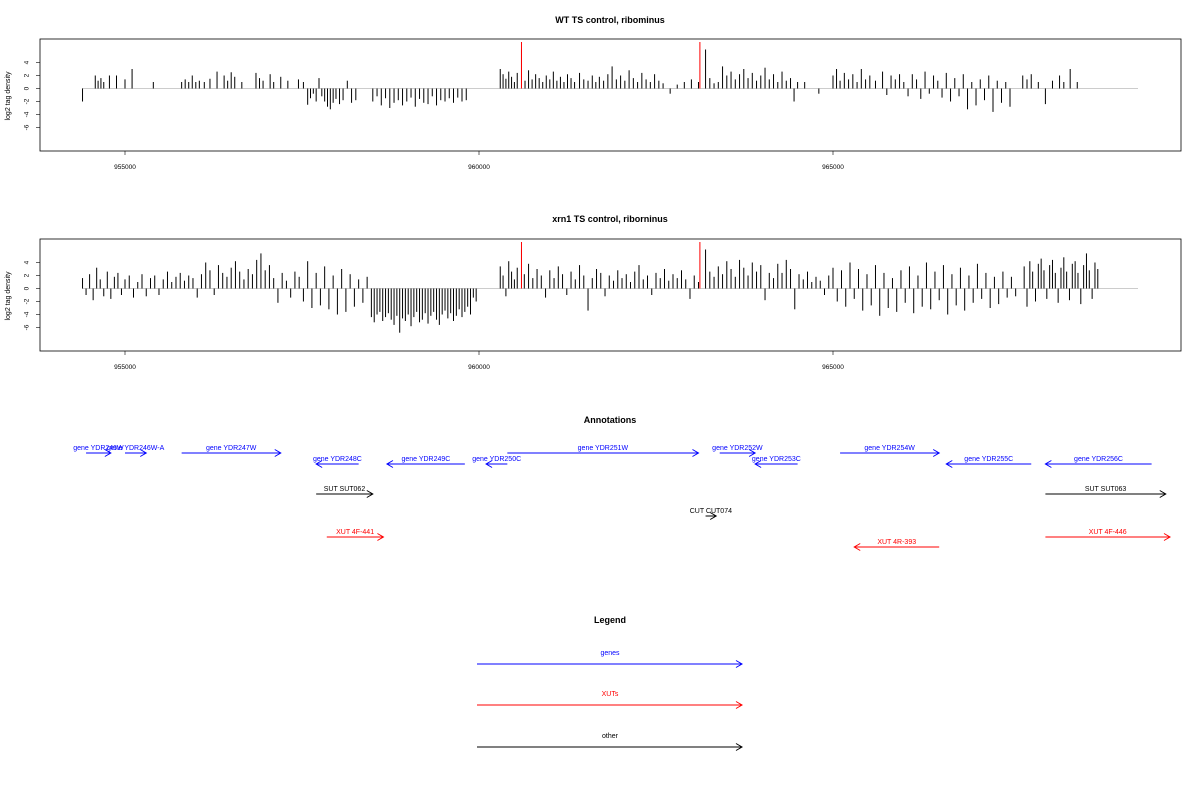 This screenshot has width=1200, height=800. Describe the element at coordinates (32, 295) in the screenshot. I see `xrn1-y-ticks: -6 -4 -2 0 2 4` at that location.